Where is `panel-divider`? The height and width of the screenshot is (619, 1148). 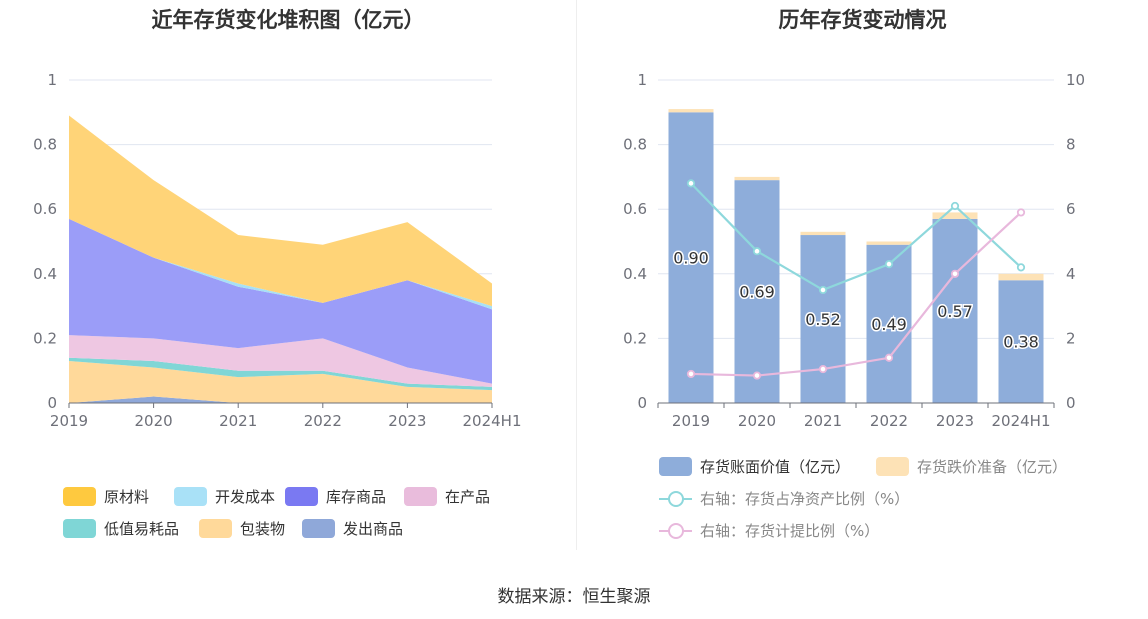 panel-divider is located at coordinates (576, 275).